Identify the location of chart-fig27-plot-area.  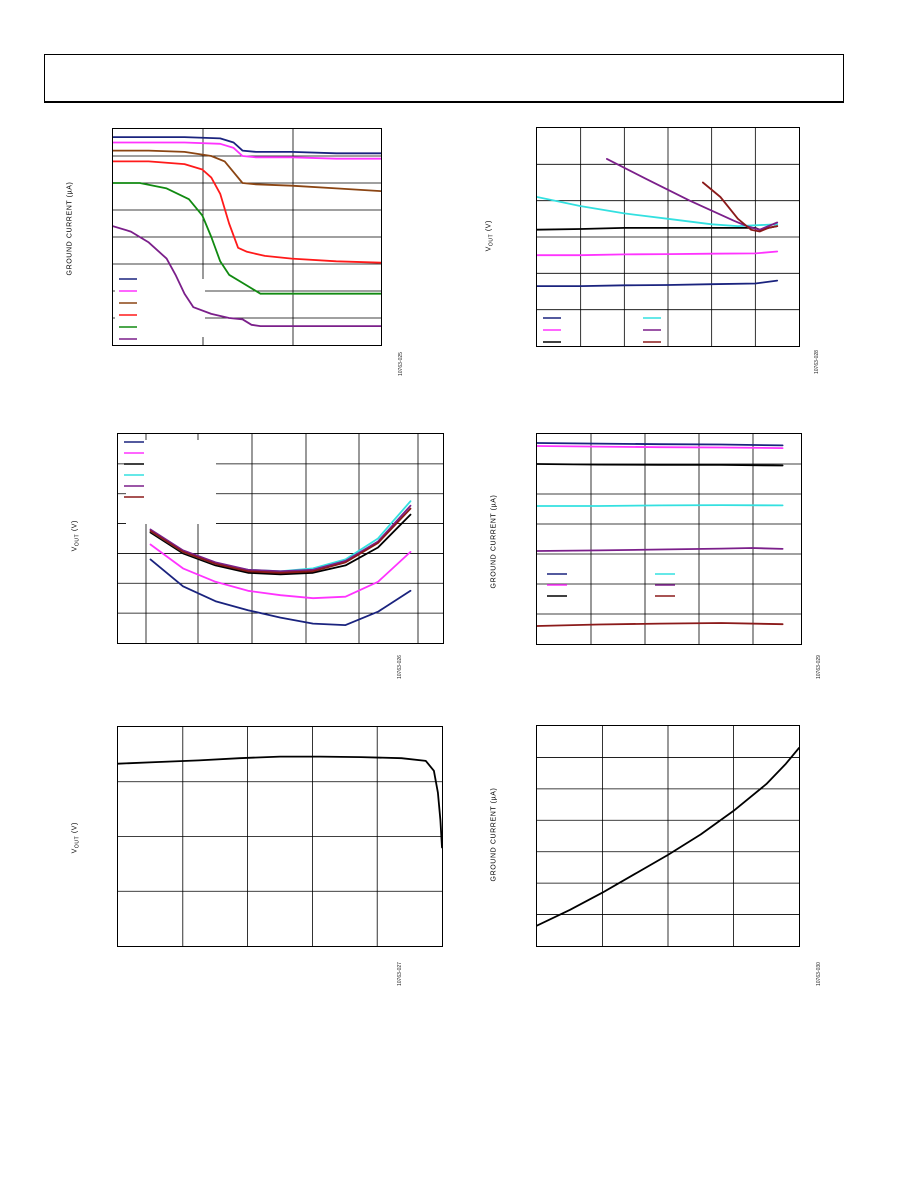
(280, 836).